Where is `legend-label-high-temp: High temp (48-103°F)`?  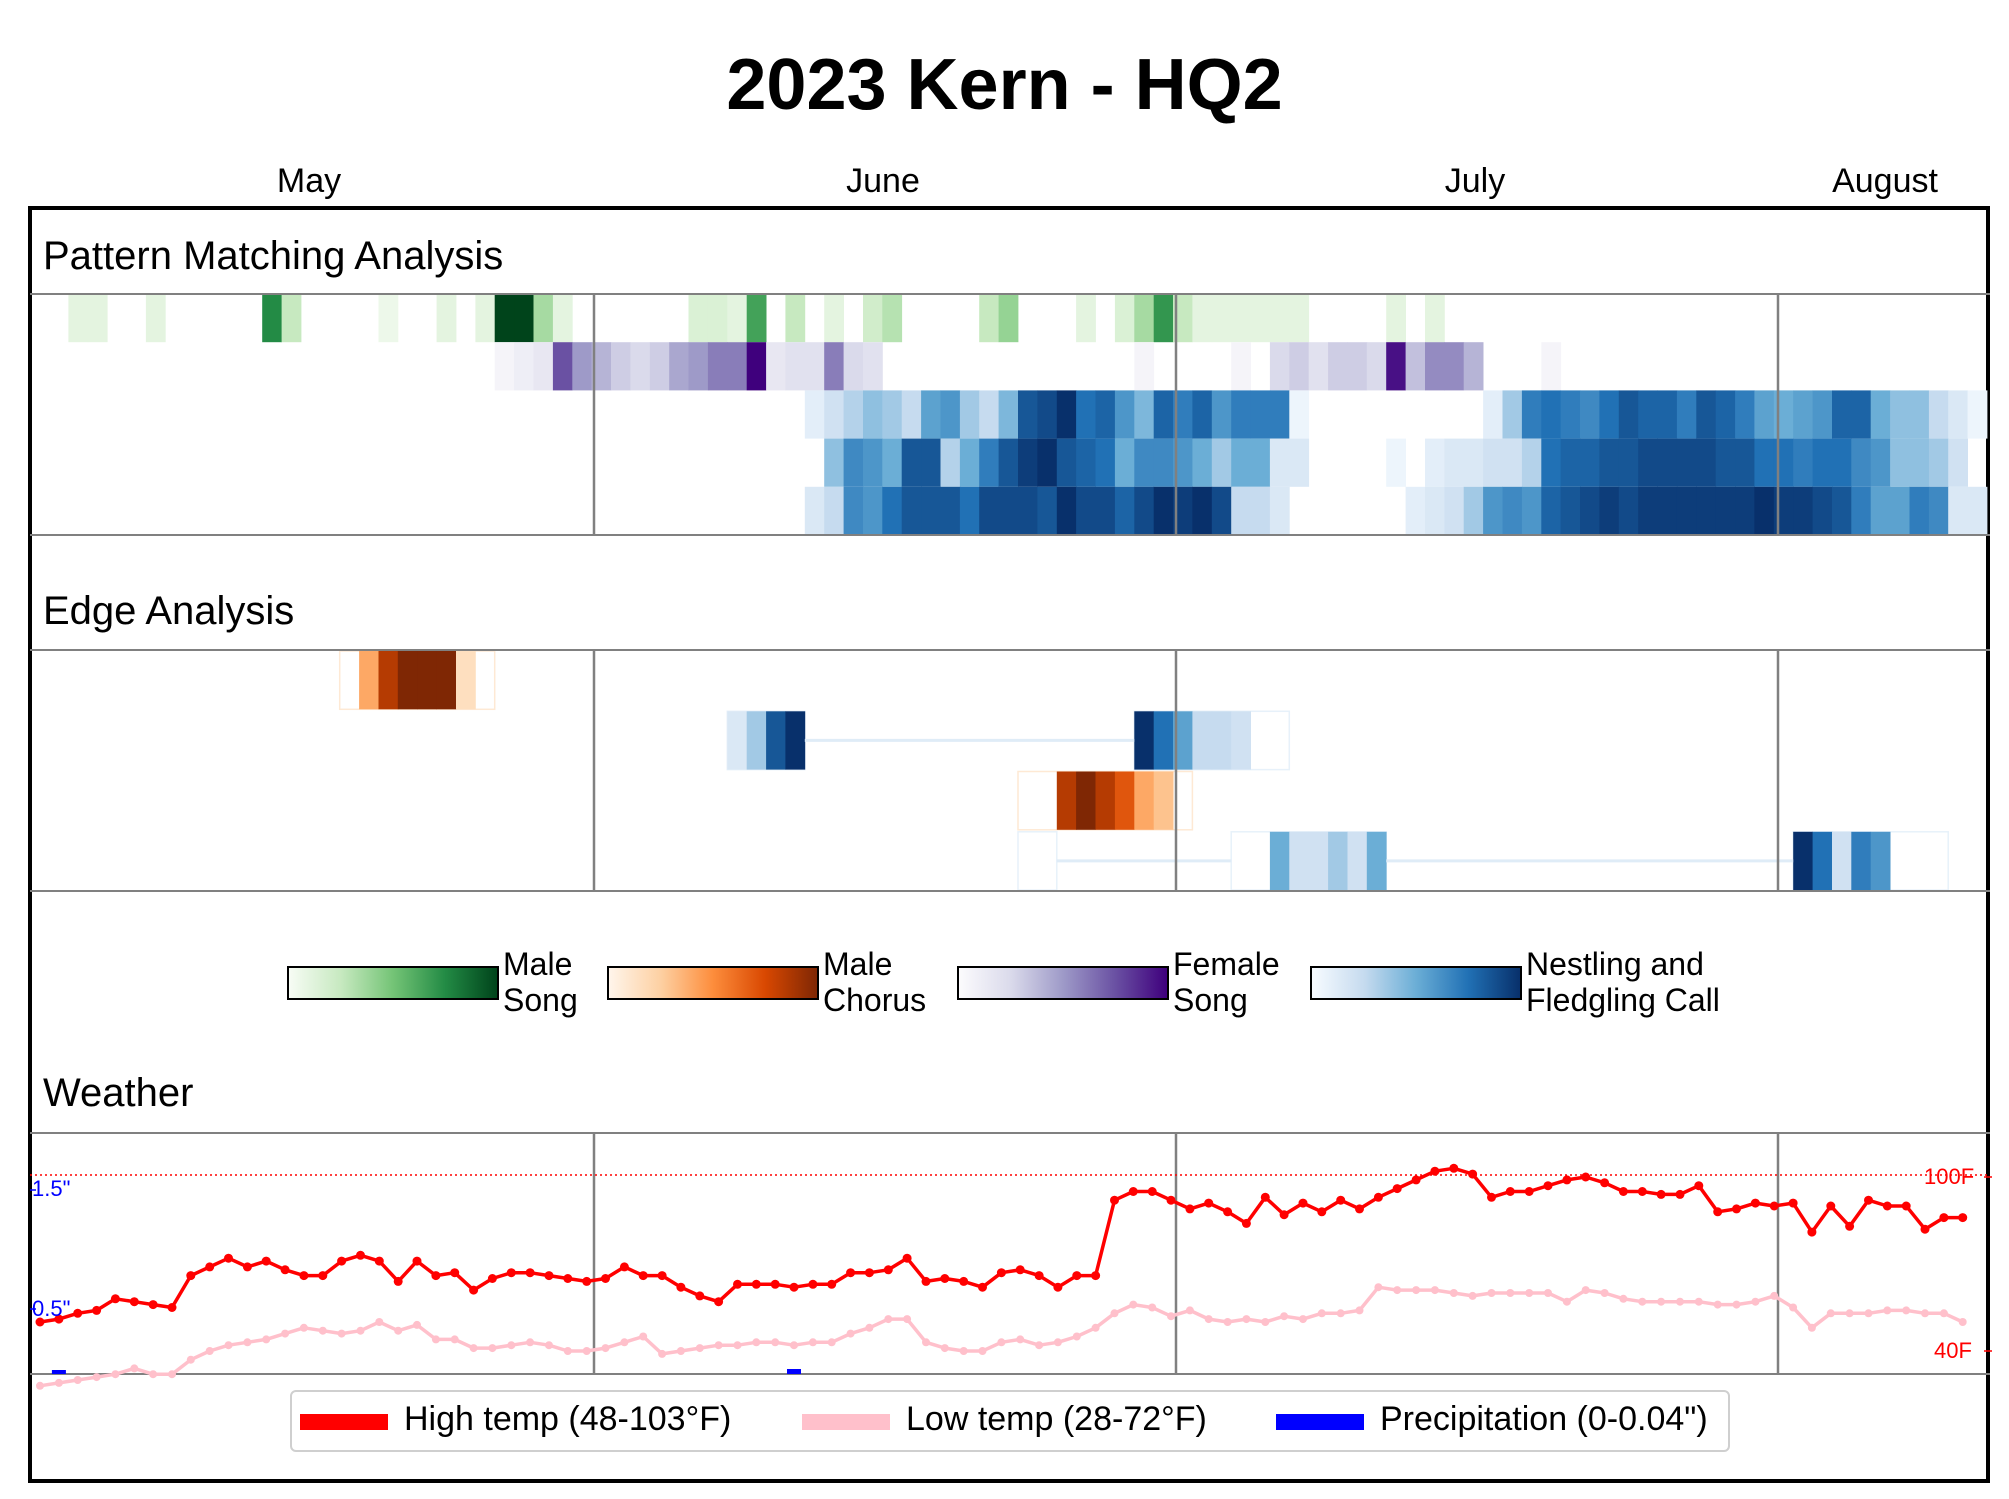 legend-label-high-temp: High temp (48-103°F) is located at coordinates (568, 1419).